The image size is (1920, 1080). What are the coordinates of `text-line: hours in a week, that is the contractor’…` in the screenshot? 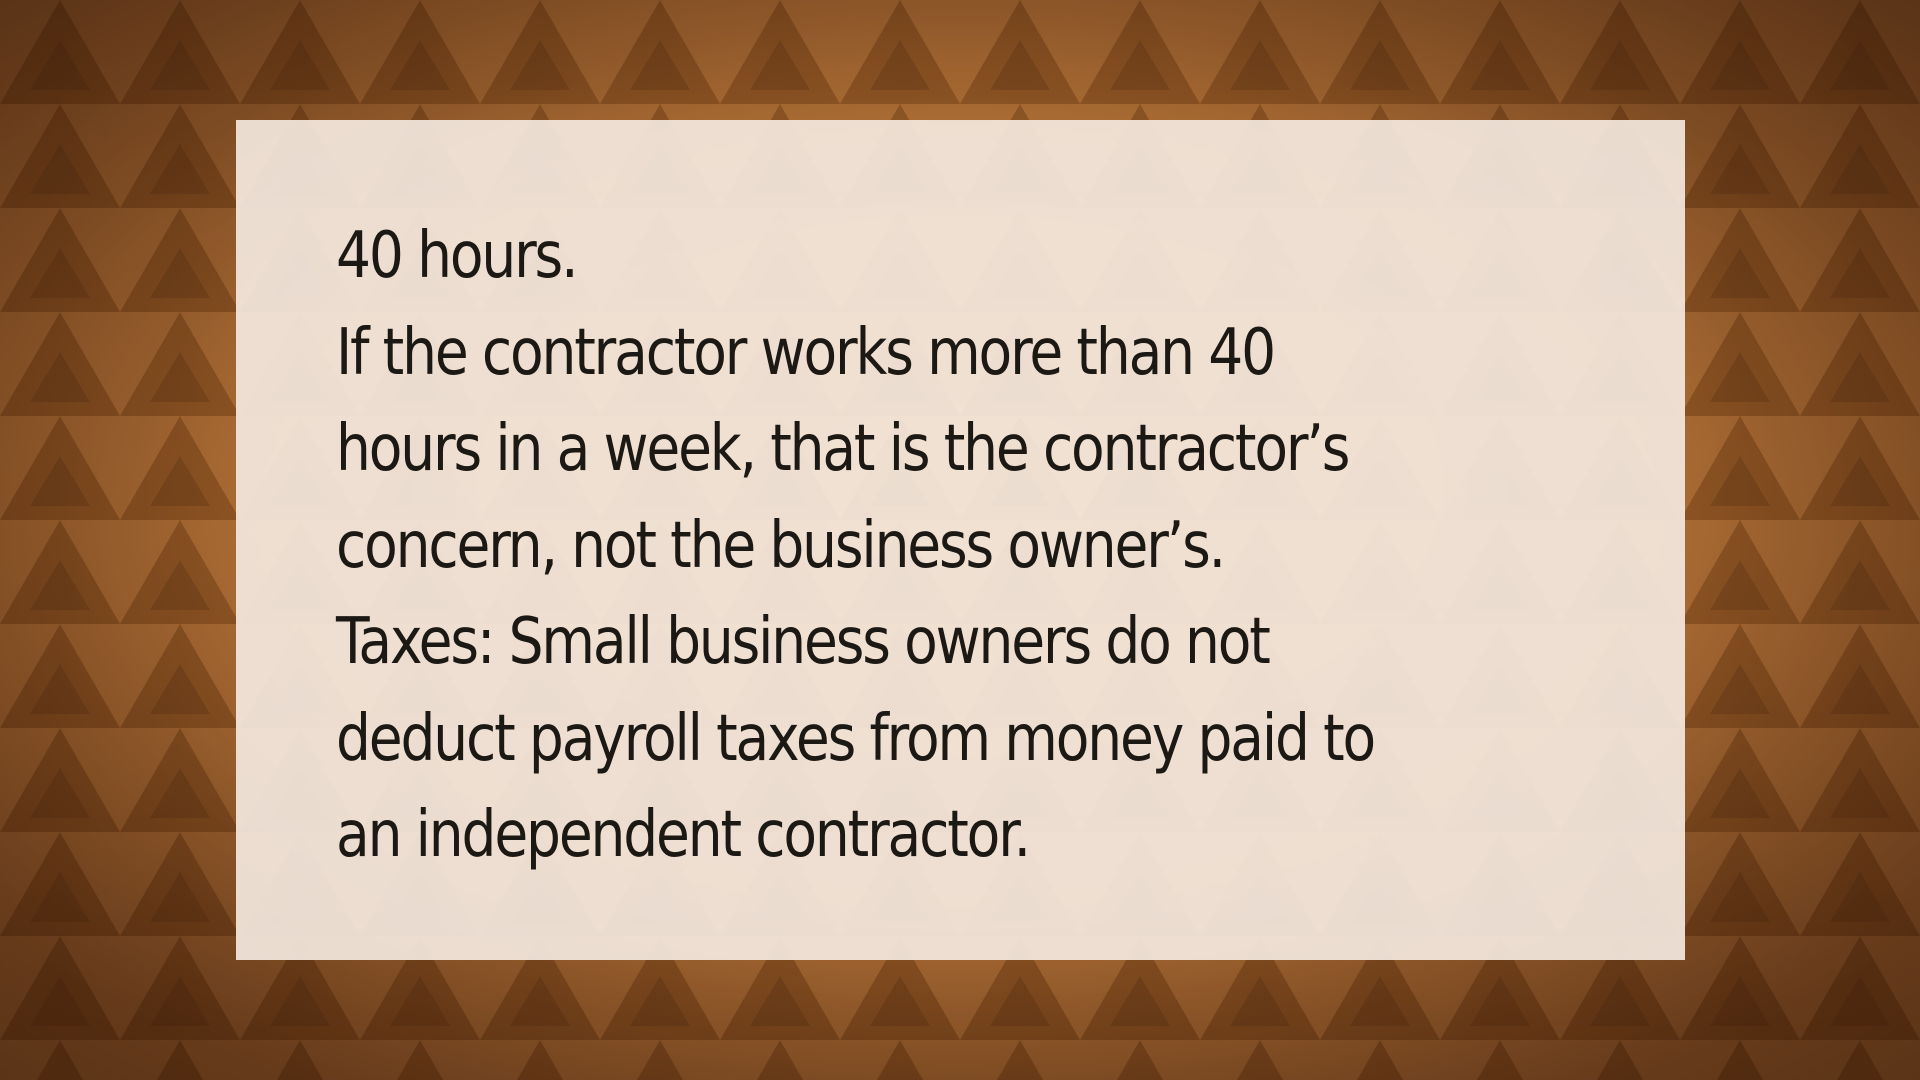 It's located at (843, 449).